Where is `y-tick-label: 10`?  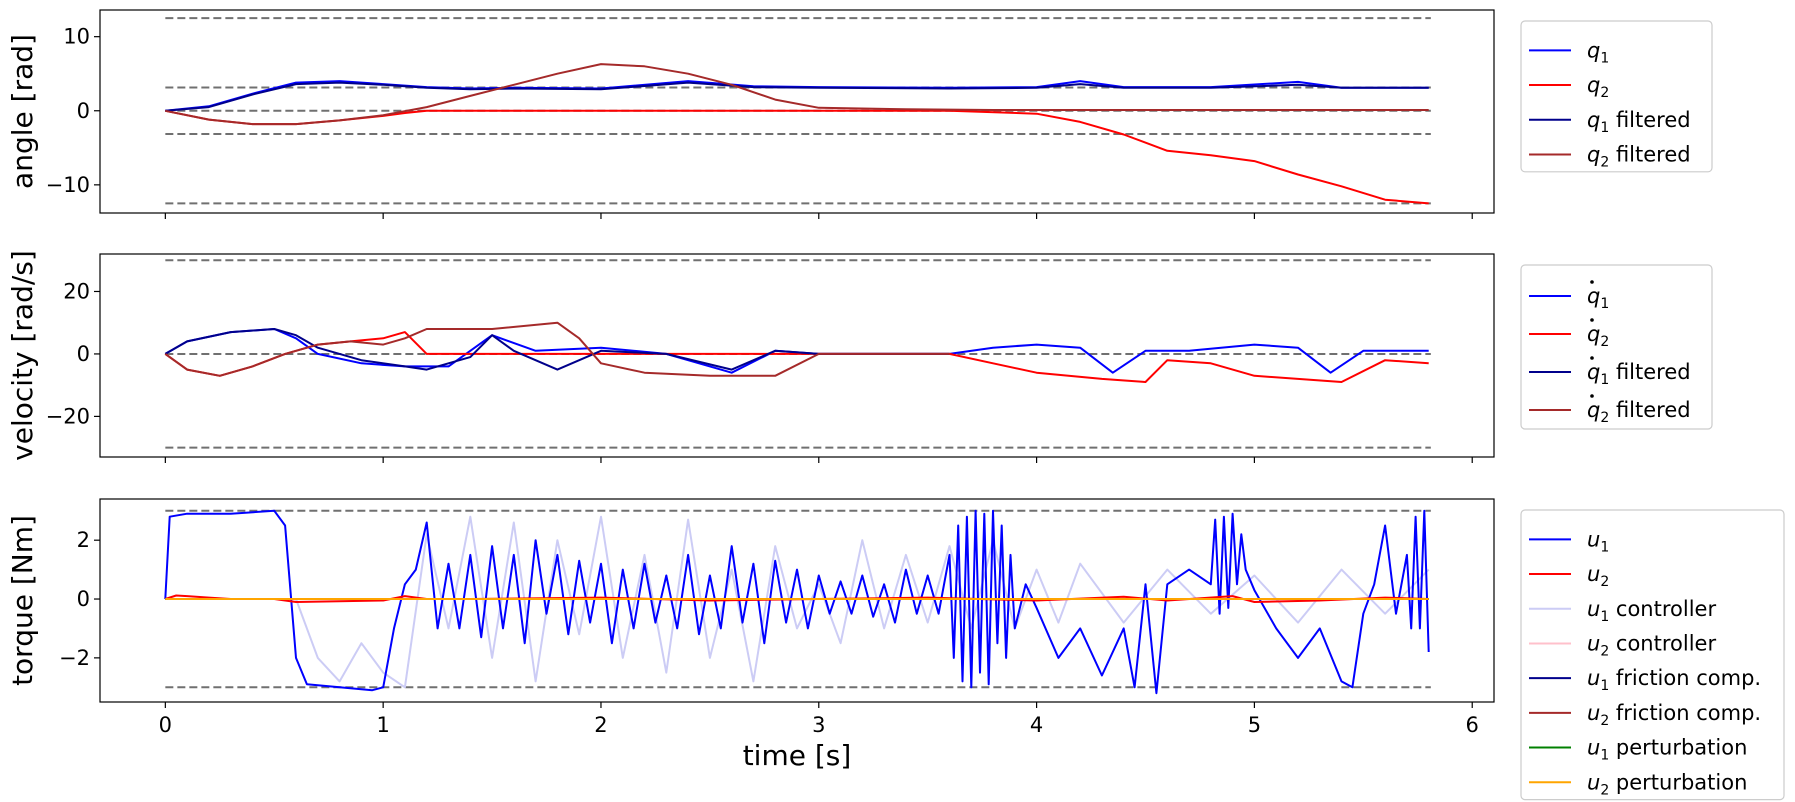 y-tick-label: 10 is located at coordinates (76, 37).